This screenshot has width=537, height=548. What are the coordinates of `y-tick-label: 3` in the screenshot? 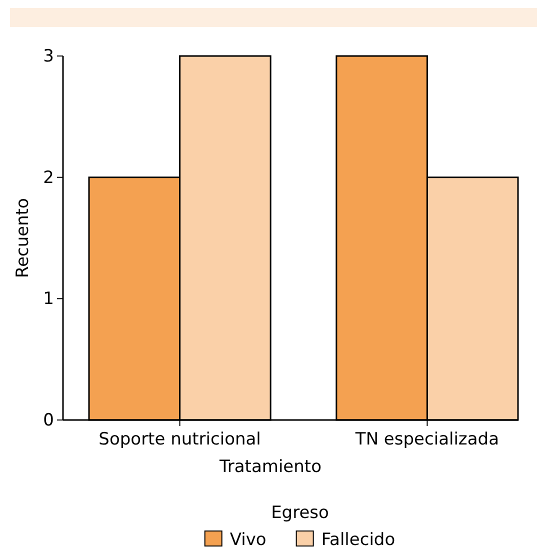 It's located at (48, 56).